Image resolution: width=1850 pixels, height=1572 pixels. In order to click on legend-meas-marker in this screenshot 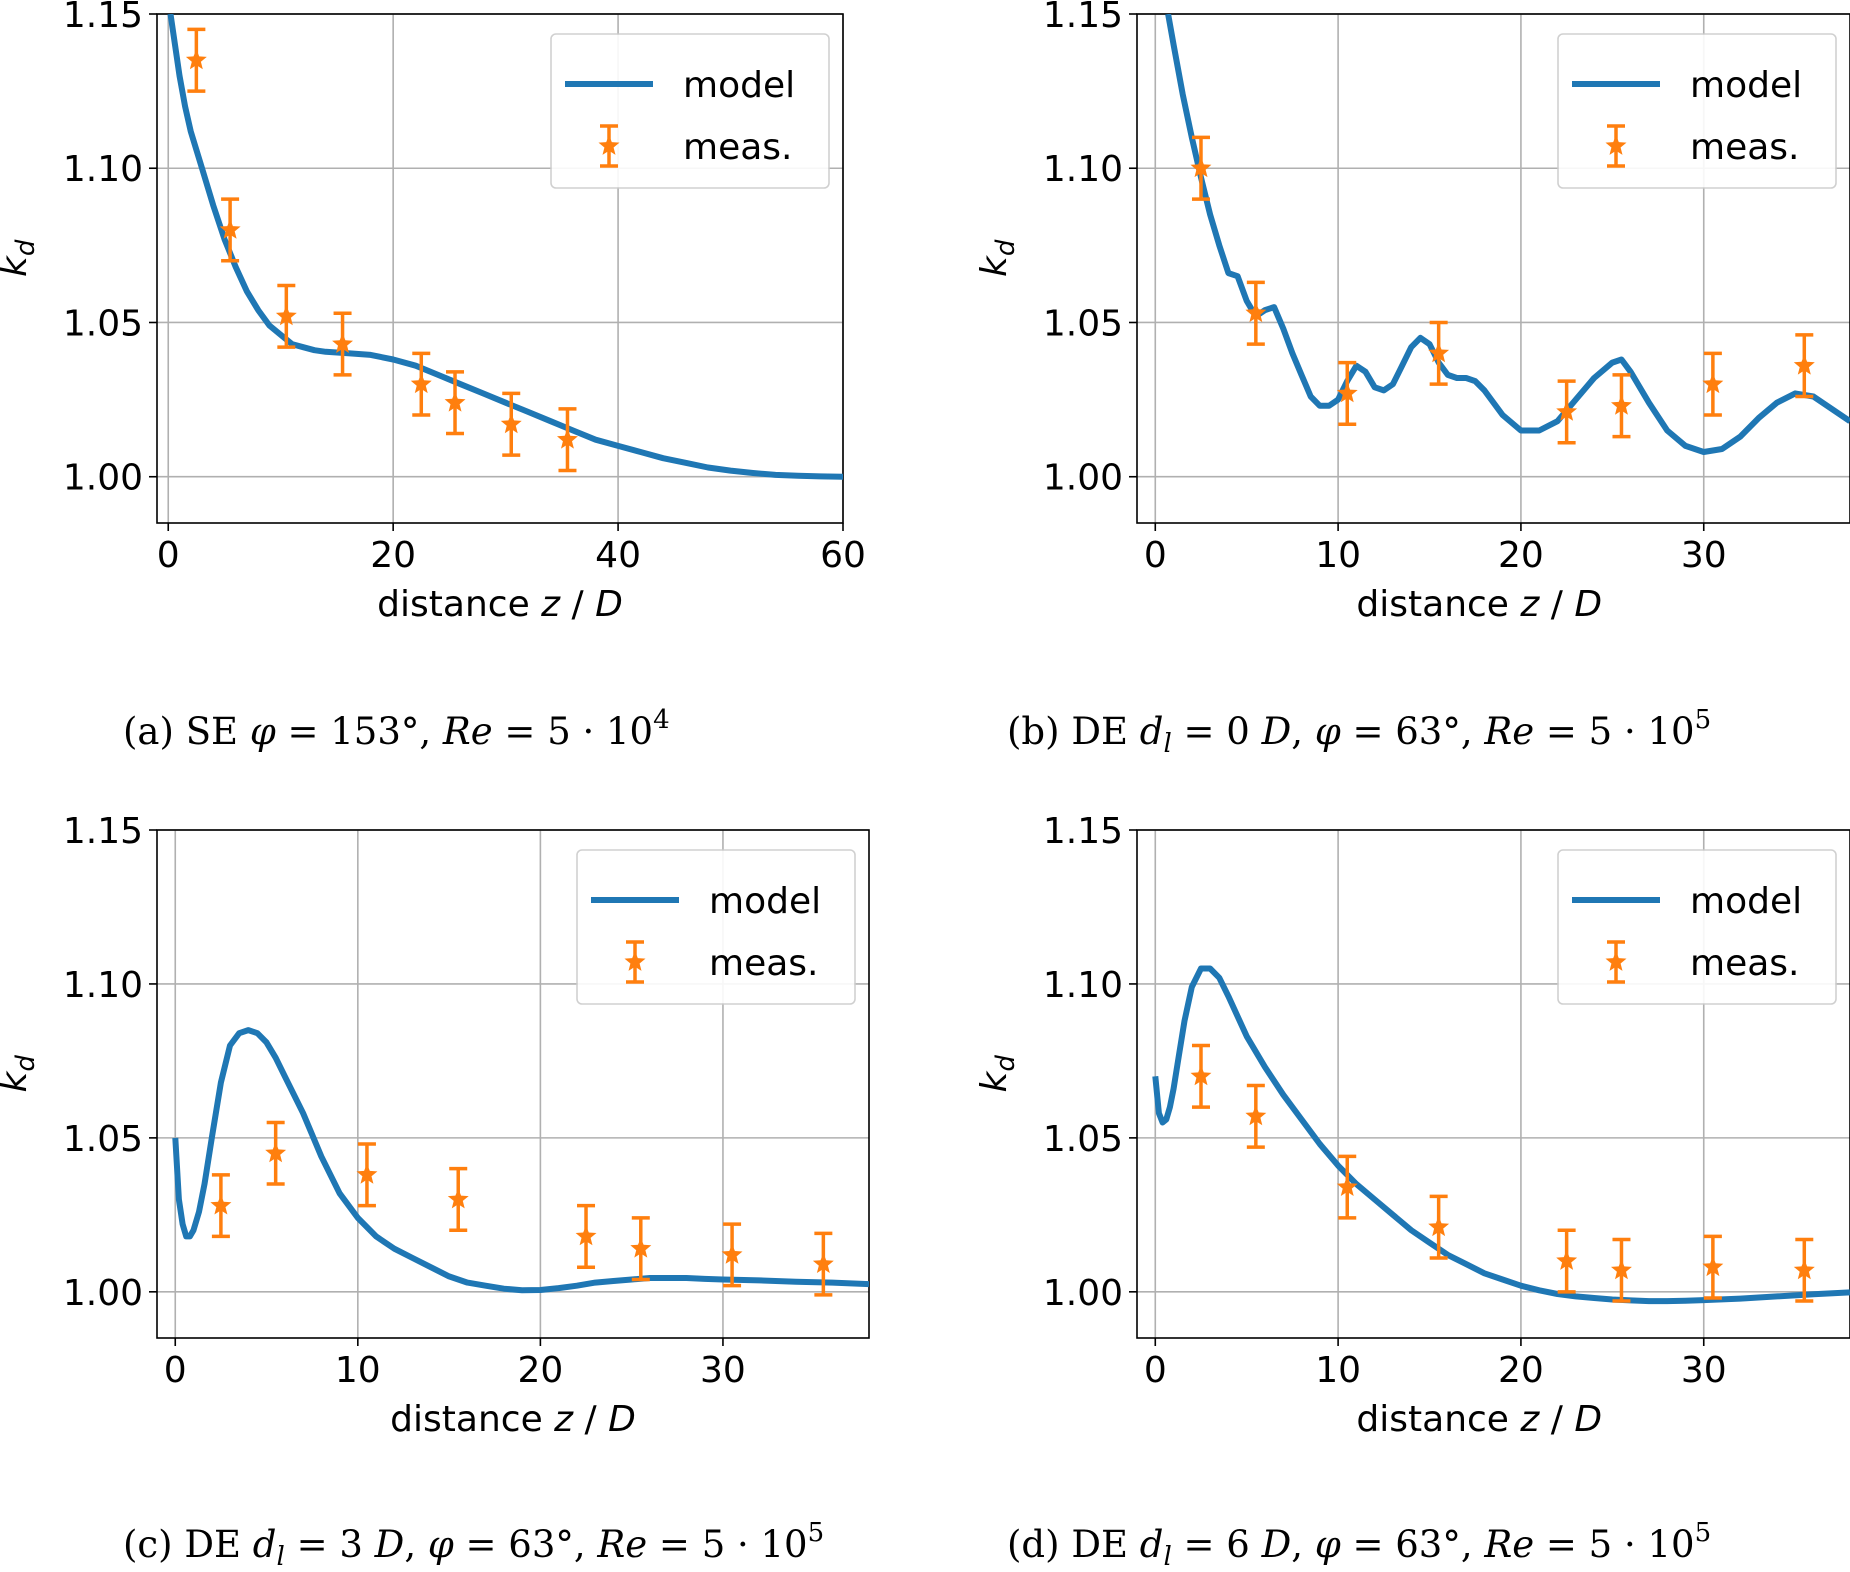, I will do `click(635, 961)`.